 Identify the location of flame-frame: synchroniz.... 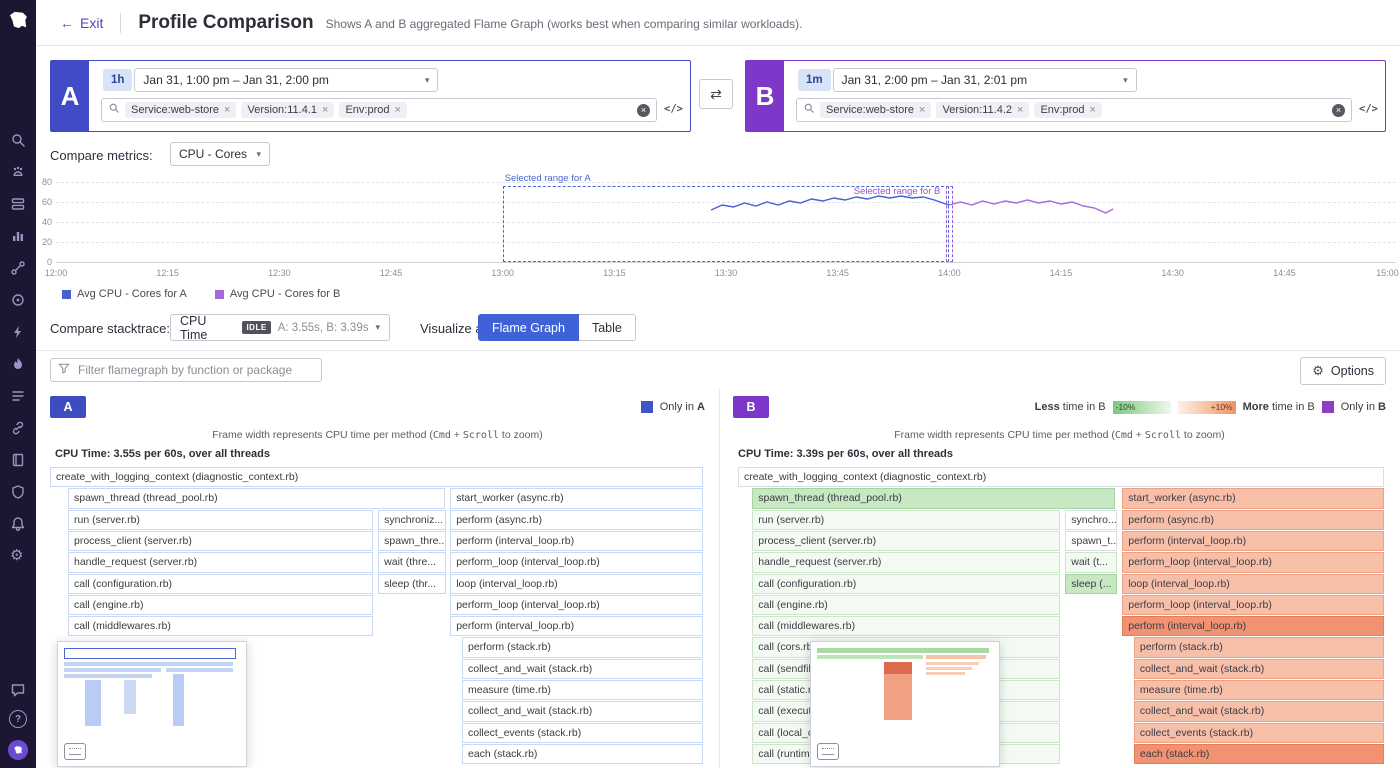
(412, 519).